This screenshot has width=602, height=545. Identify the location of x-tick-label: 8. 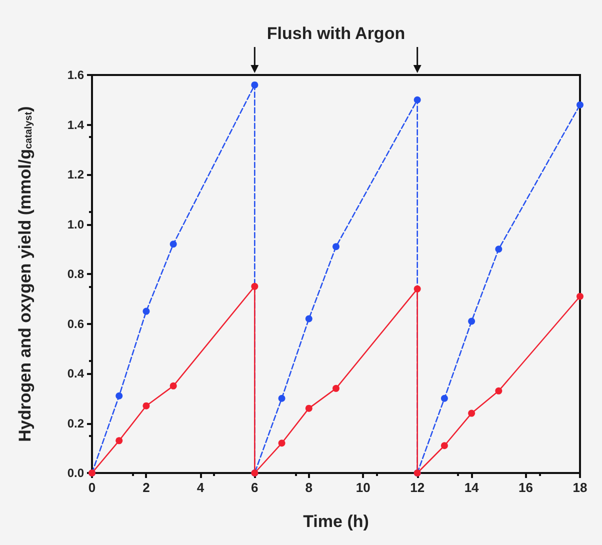
(309, 487).